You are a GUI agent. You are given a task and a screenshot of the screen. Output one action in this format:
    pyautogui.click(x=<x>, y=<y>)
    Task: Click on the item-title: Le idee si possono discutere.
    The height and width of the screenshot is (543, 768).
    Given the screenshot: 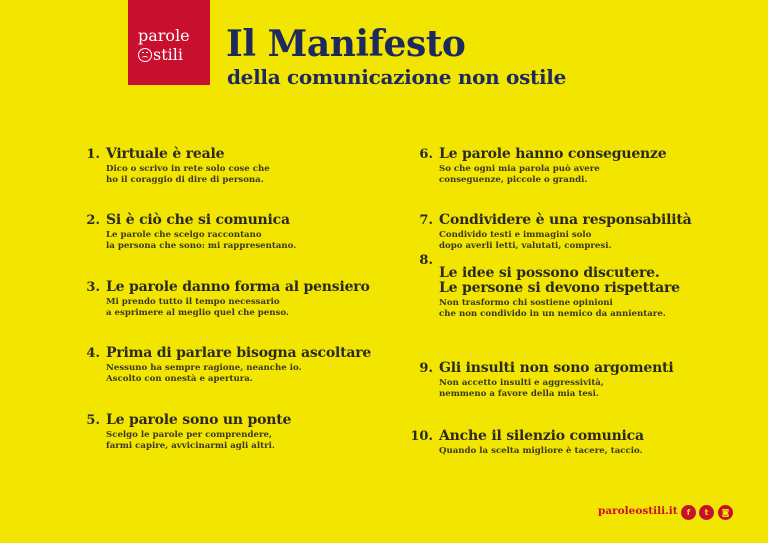 What is the action you would take?
    pyautogui.click(x=549, y=273)
    